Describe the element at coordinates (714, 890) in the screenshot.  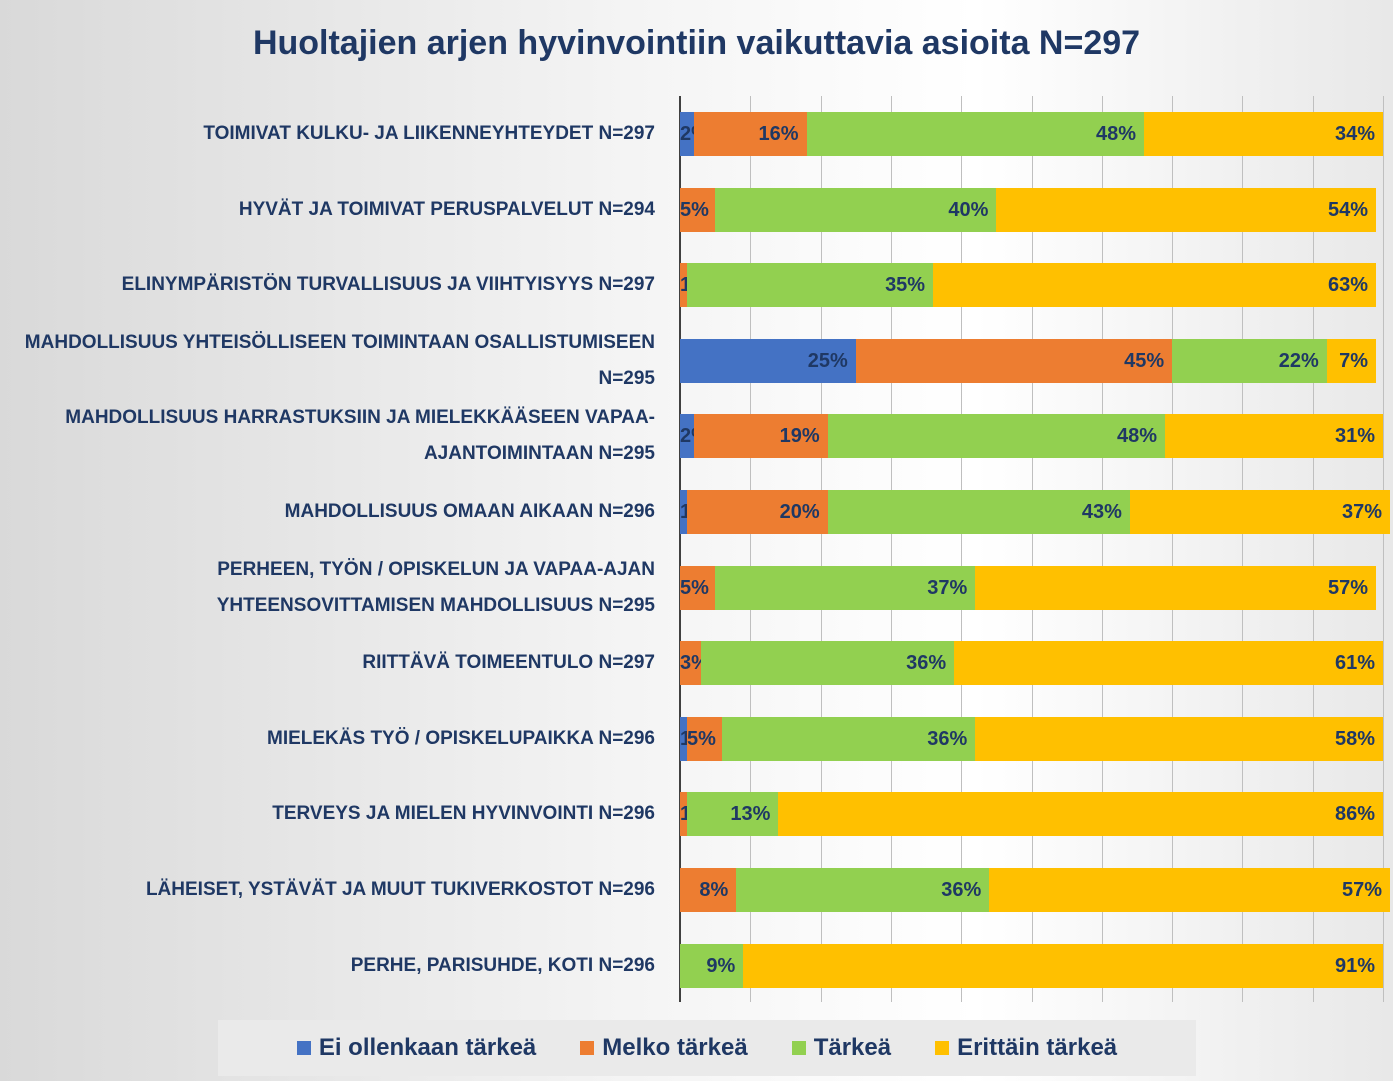
I see `value-label: 8%` at that location.